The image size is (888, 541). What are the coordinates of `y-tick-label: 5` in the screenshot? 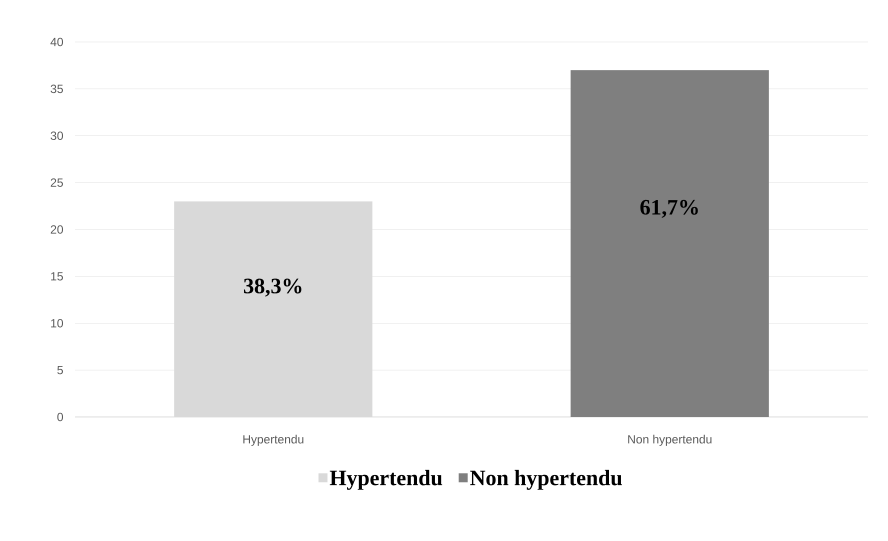 It's located at (60, 370).